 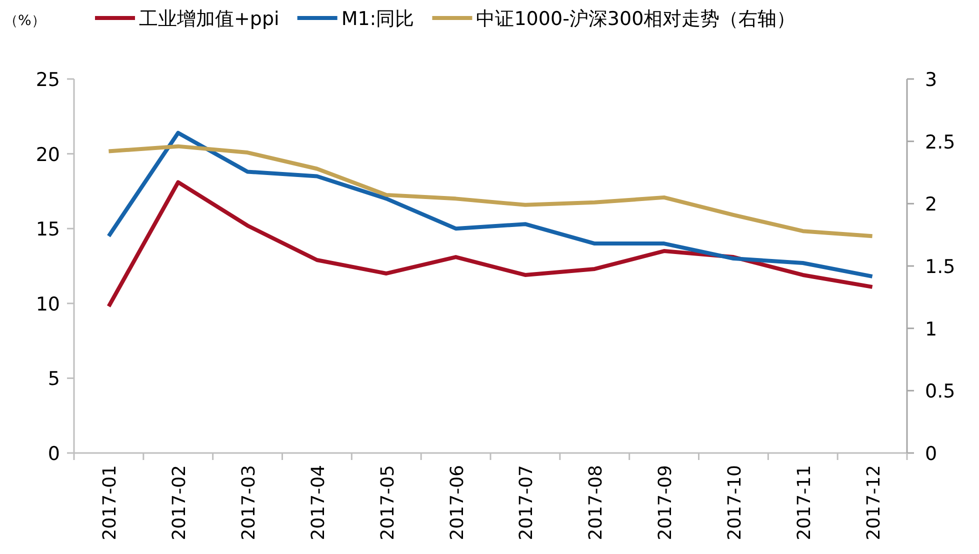 I want to click on y2-tick-label: 0.5, so click(x=940, y=391).